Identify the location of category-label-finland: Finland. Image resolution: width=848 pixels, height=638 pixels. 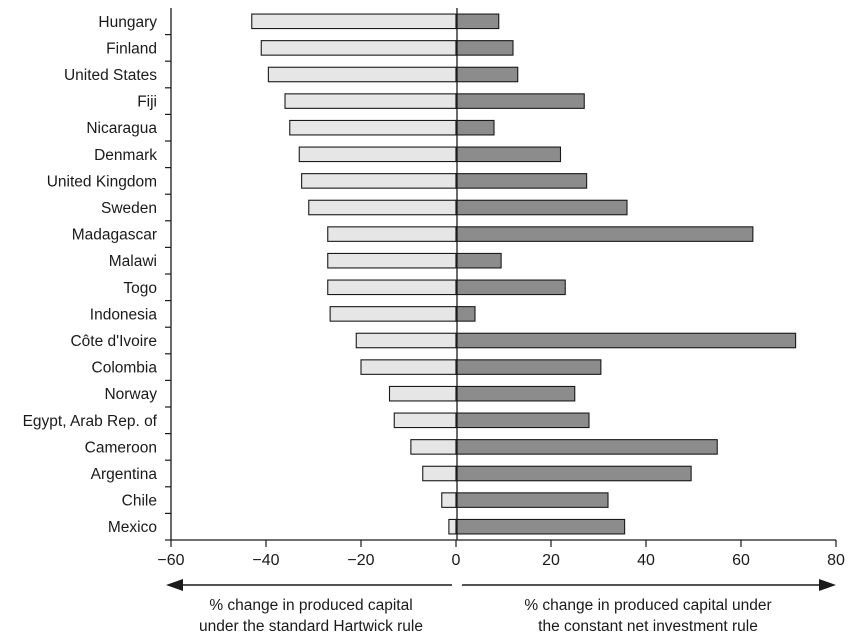
(131, 48).